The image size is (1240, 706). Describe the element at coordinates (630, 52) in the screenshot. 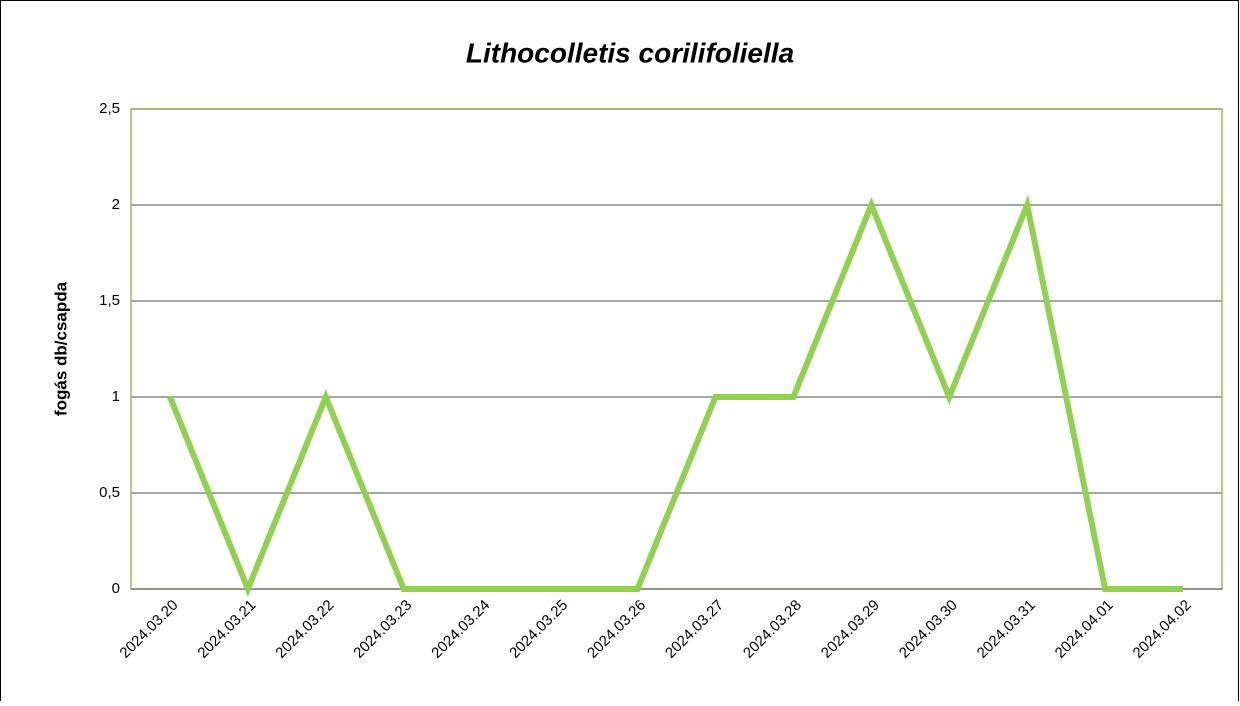

I see `chart-title: Lithocolletis corilifoliella` at that location.